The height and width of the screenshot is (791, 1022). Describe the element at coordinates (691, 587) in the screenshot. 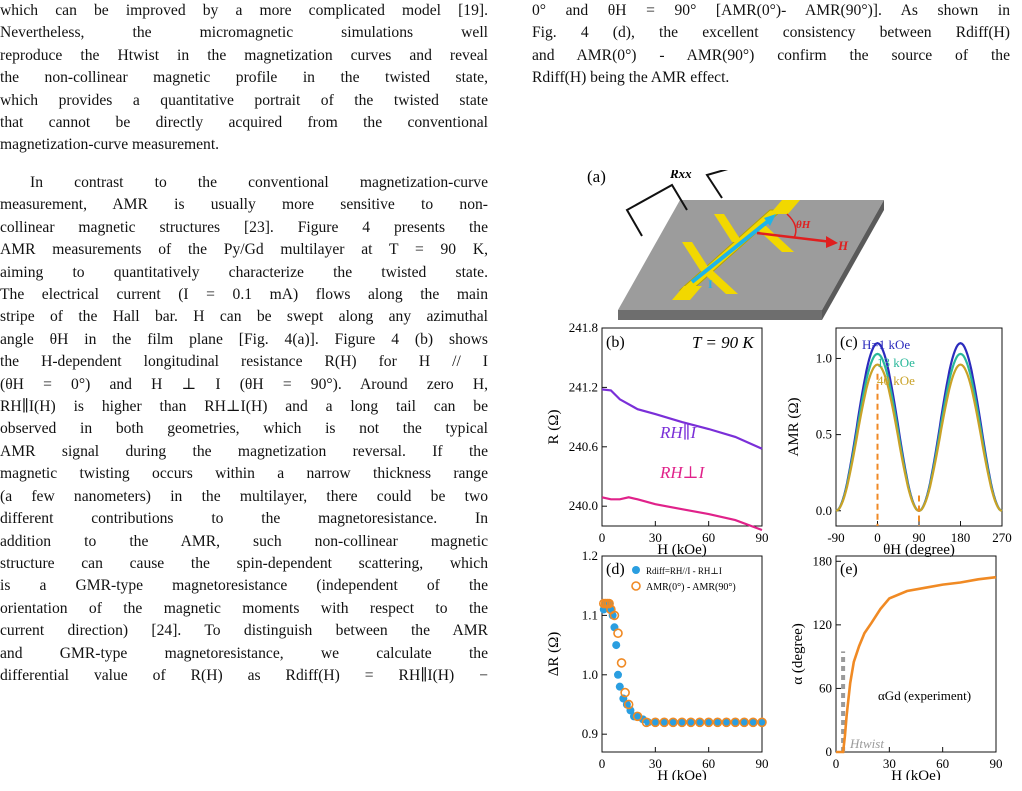

I see `legend-amr: AMR(0°) - AMR(90°)` at that location.